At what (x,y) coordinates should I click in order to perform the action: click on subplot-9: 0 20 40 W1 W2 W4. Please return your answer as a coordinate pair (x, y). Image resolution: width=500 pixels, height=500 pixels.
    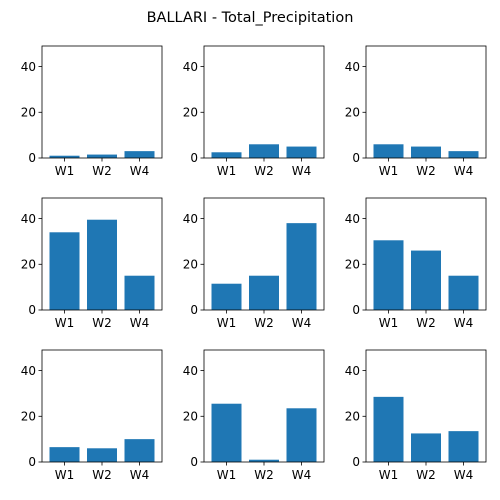
    Looking at the image, I should click on (416, 415).